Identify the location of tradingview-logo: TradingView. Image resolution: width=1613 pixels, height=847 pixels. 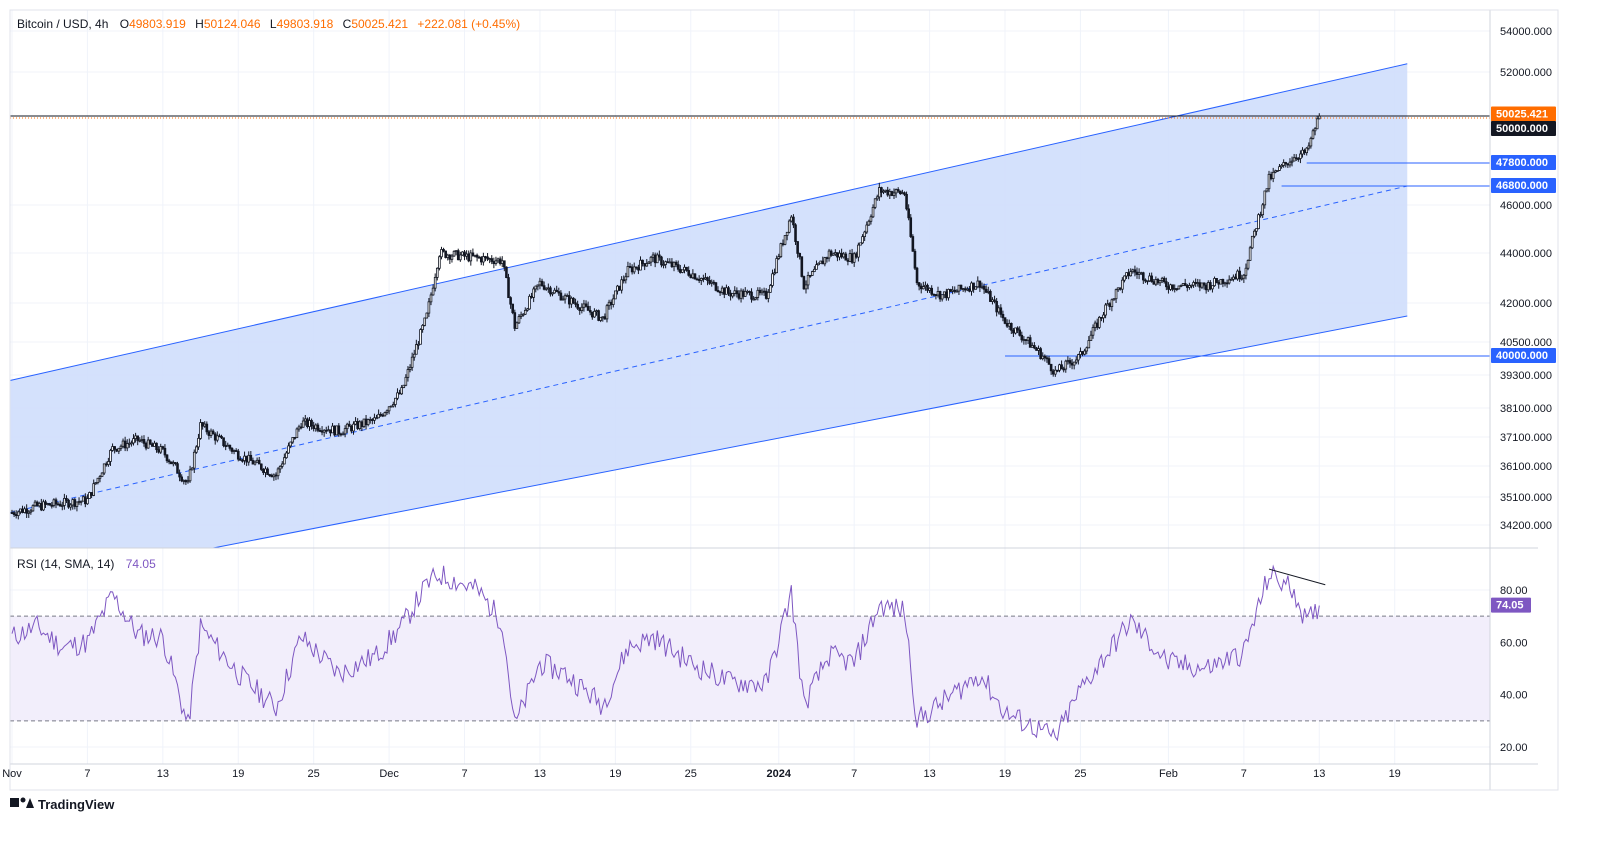
(62, 804).